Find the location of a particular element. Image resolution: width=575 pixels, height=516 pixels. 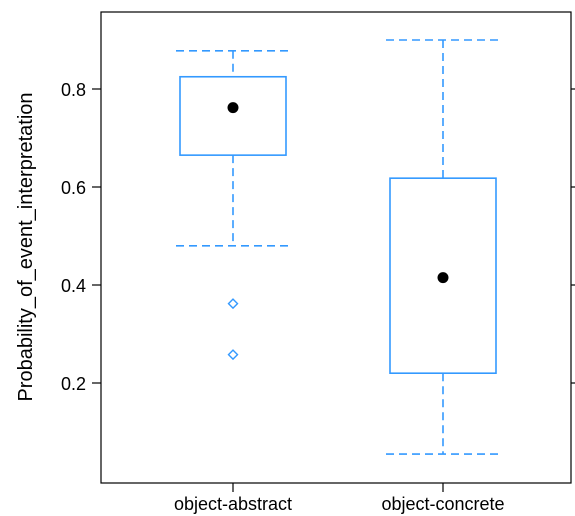

x-tick-label: object-concrete is located at coordinates (442, 504).